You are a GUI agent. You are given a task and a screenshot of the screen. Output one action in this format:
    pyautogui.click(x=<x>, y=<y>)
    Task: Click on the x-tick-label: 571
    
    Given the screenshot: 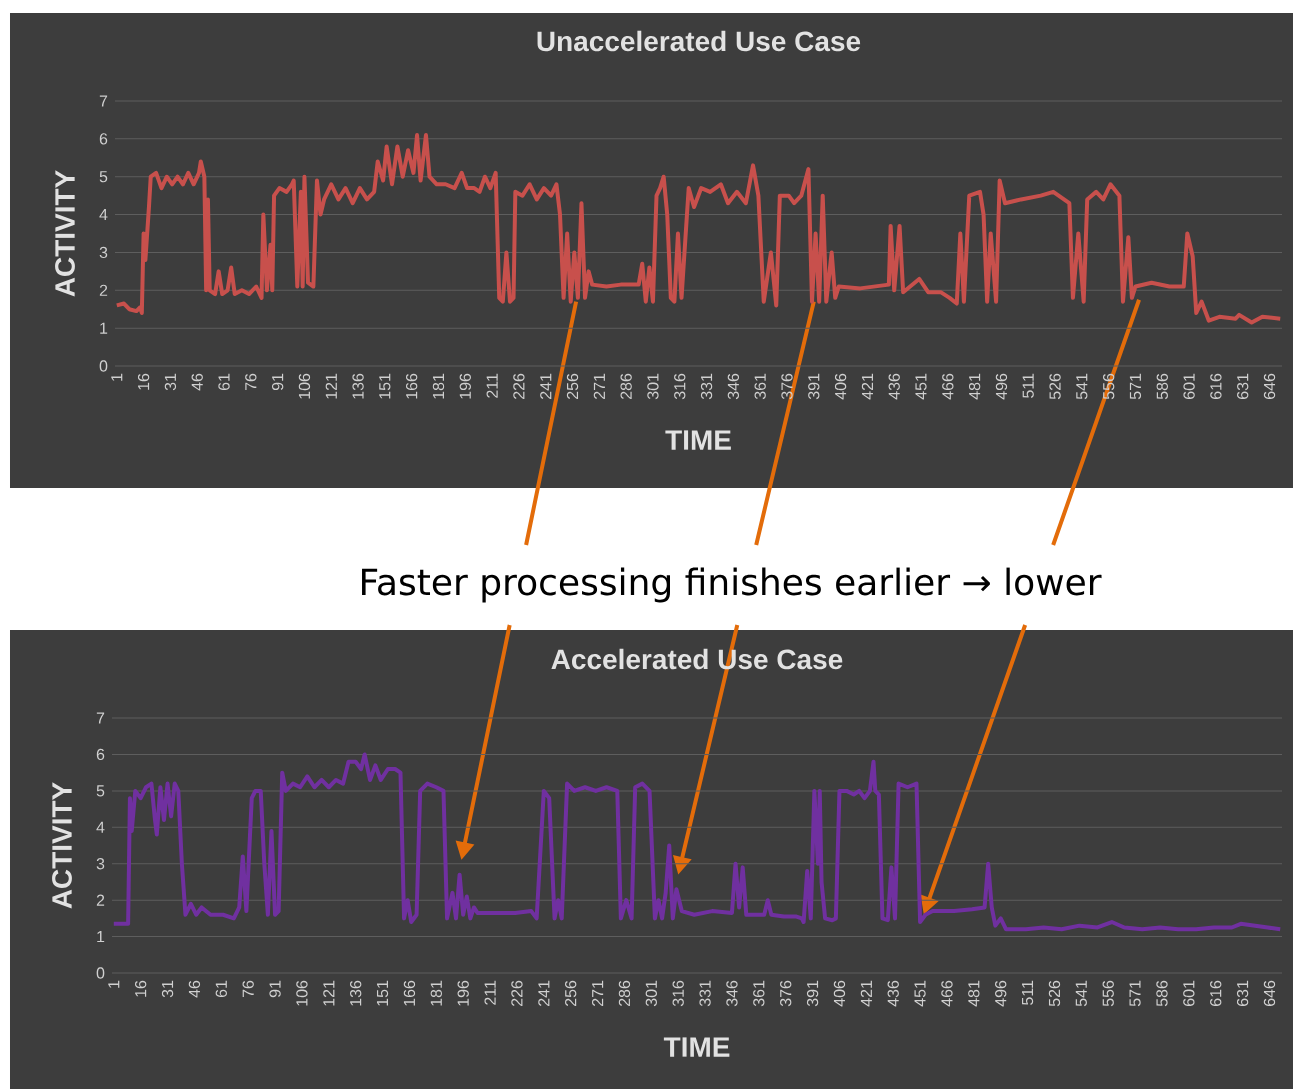 What is the action you would take?
    pyautogui.click(x=1135, y=993)
    